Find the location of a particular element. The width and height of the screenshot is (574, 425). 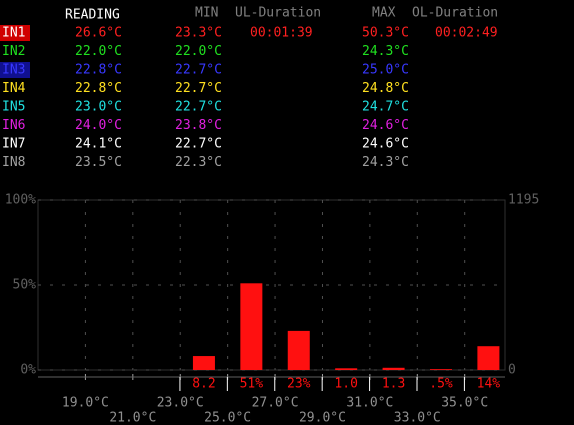

x-tick-label: 25.0°C is located at coordinates (227, 418).